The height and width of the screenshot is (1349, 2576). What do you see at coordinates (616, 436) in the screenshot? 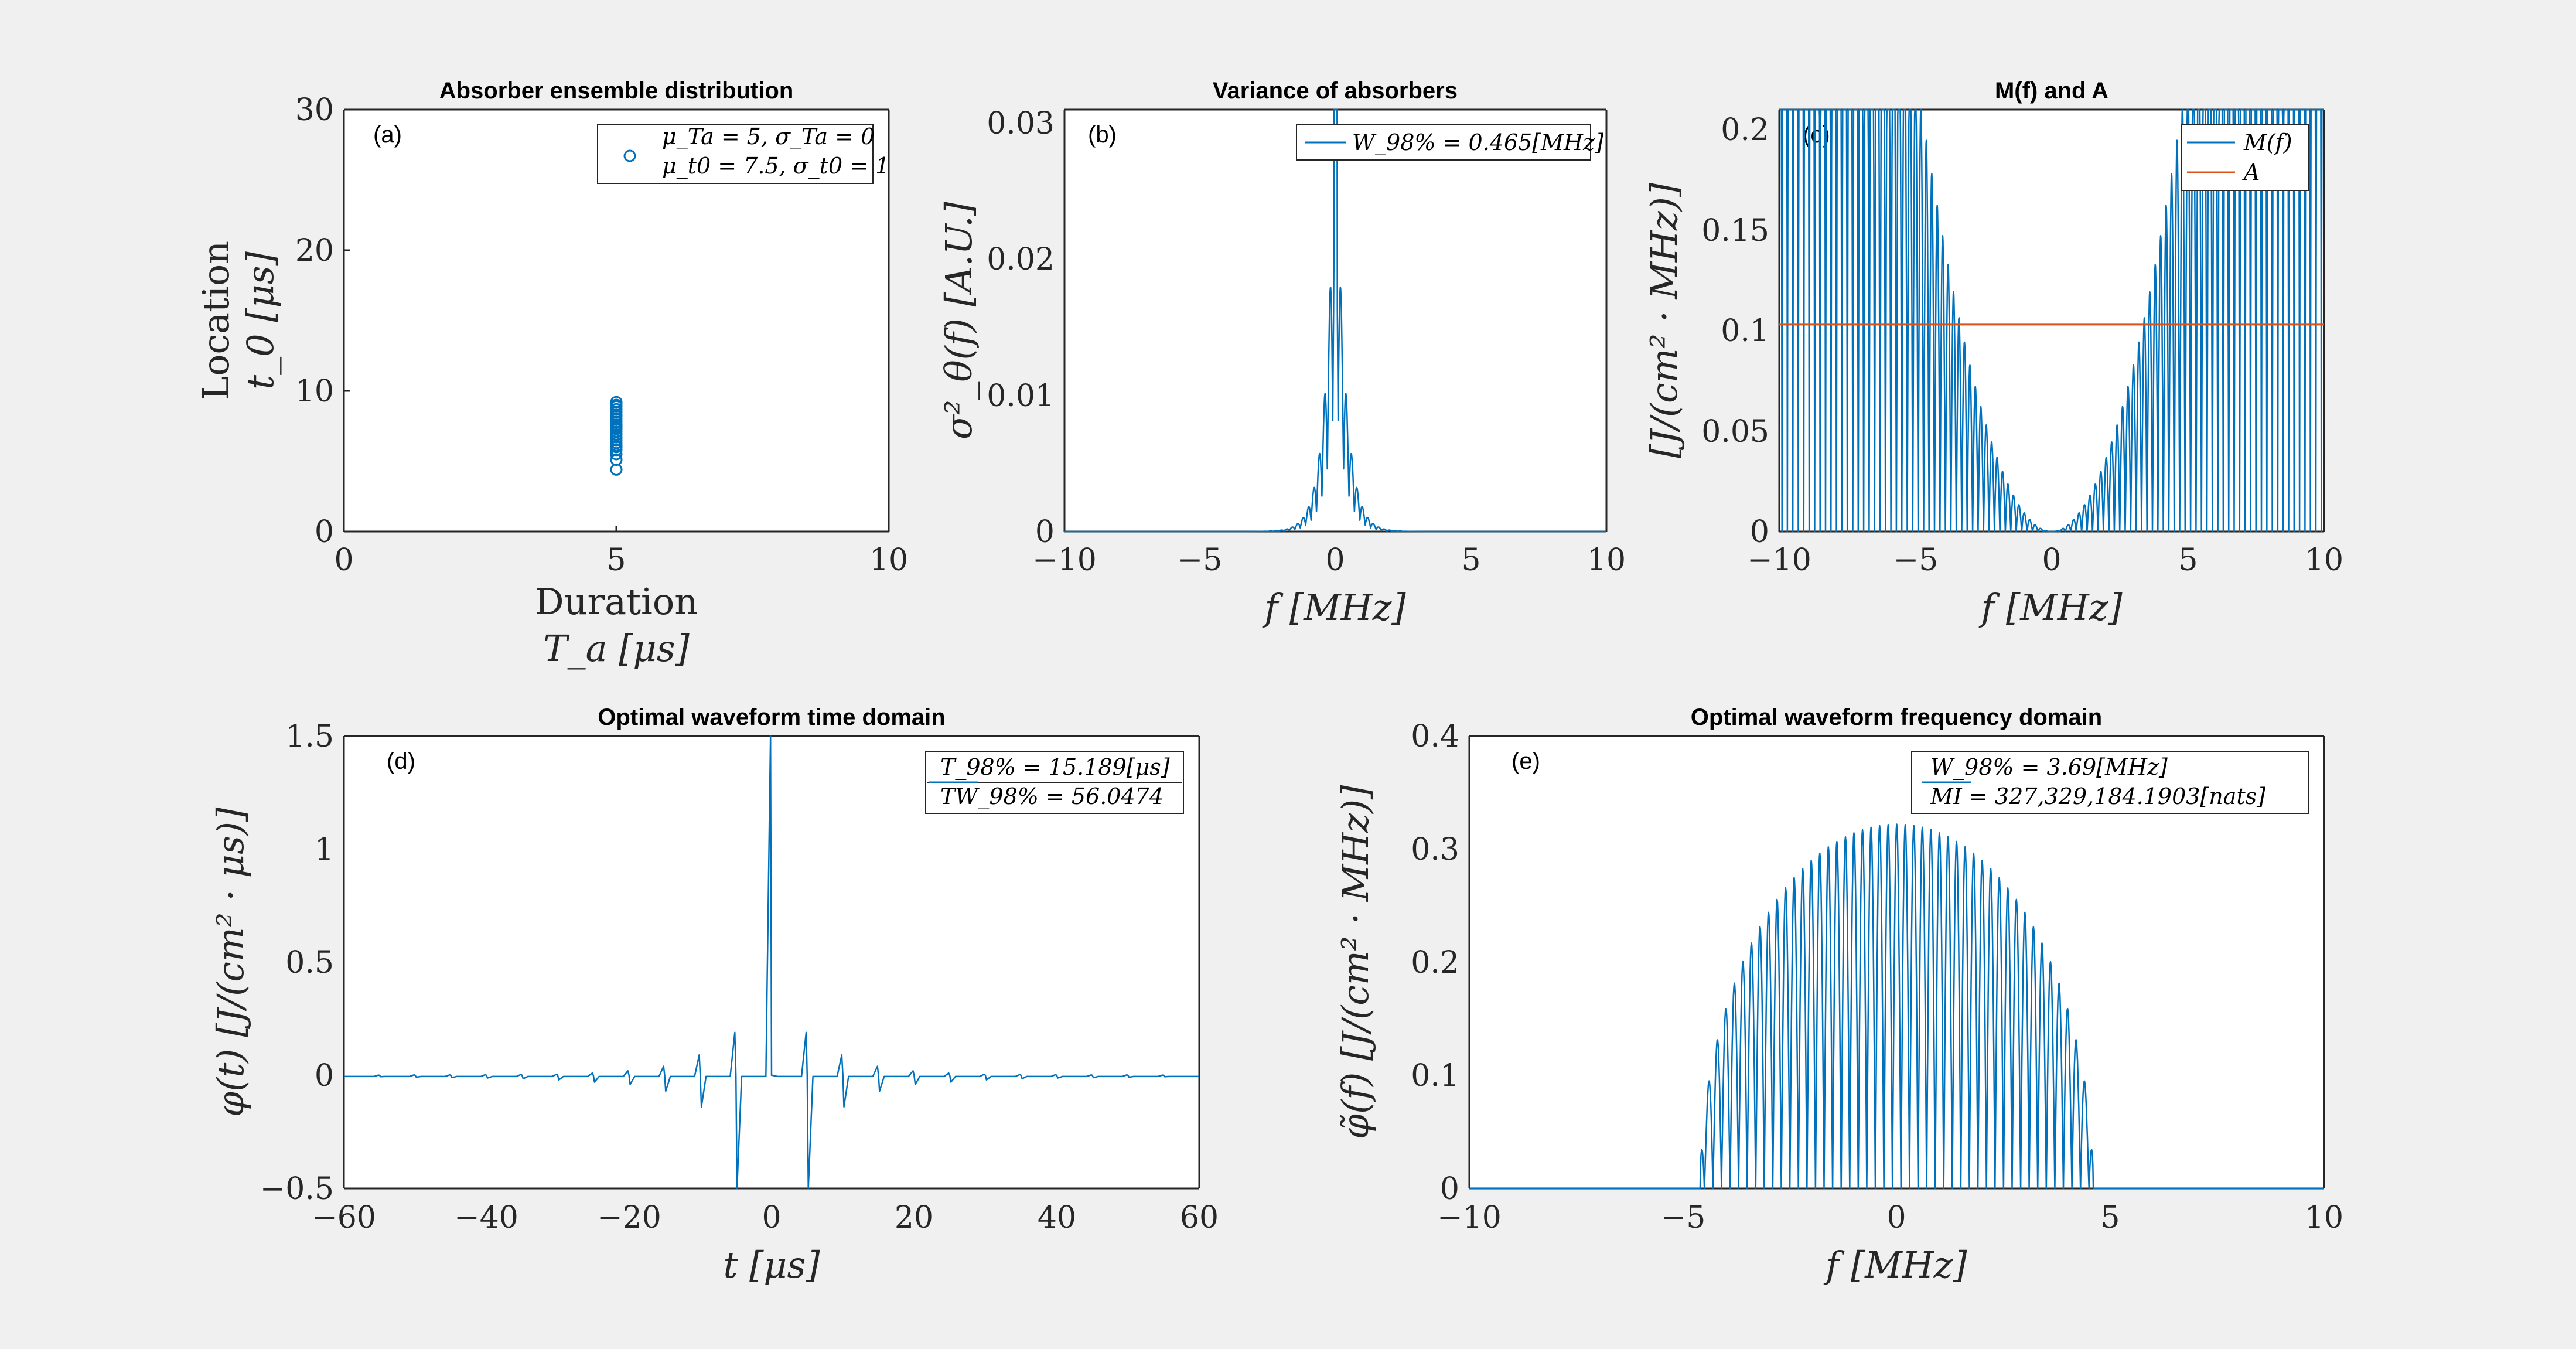
I see `series-a` at bounding box center [616, 436].